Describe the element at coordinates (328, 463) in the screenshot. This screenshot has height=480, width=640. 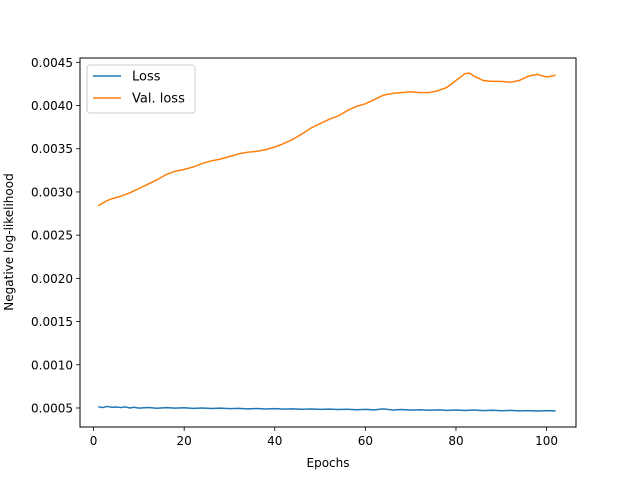
I see `x-axis-label: Epochs` at that location.